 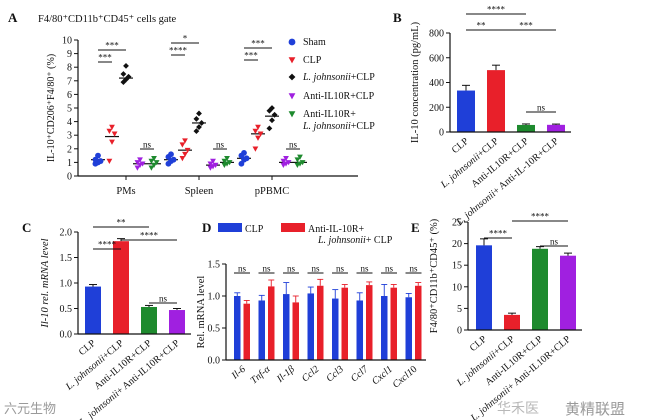 What do you see at coordinates (441, 133) in the screenshot?
I see `panel-b-y-tick-label: 0` at bounding box center [441, 133].